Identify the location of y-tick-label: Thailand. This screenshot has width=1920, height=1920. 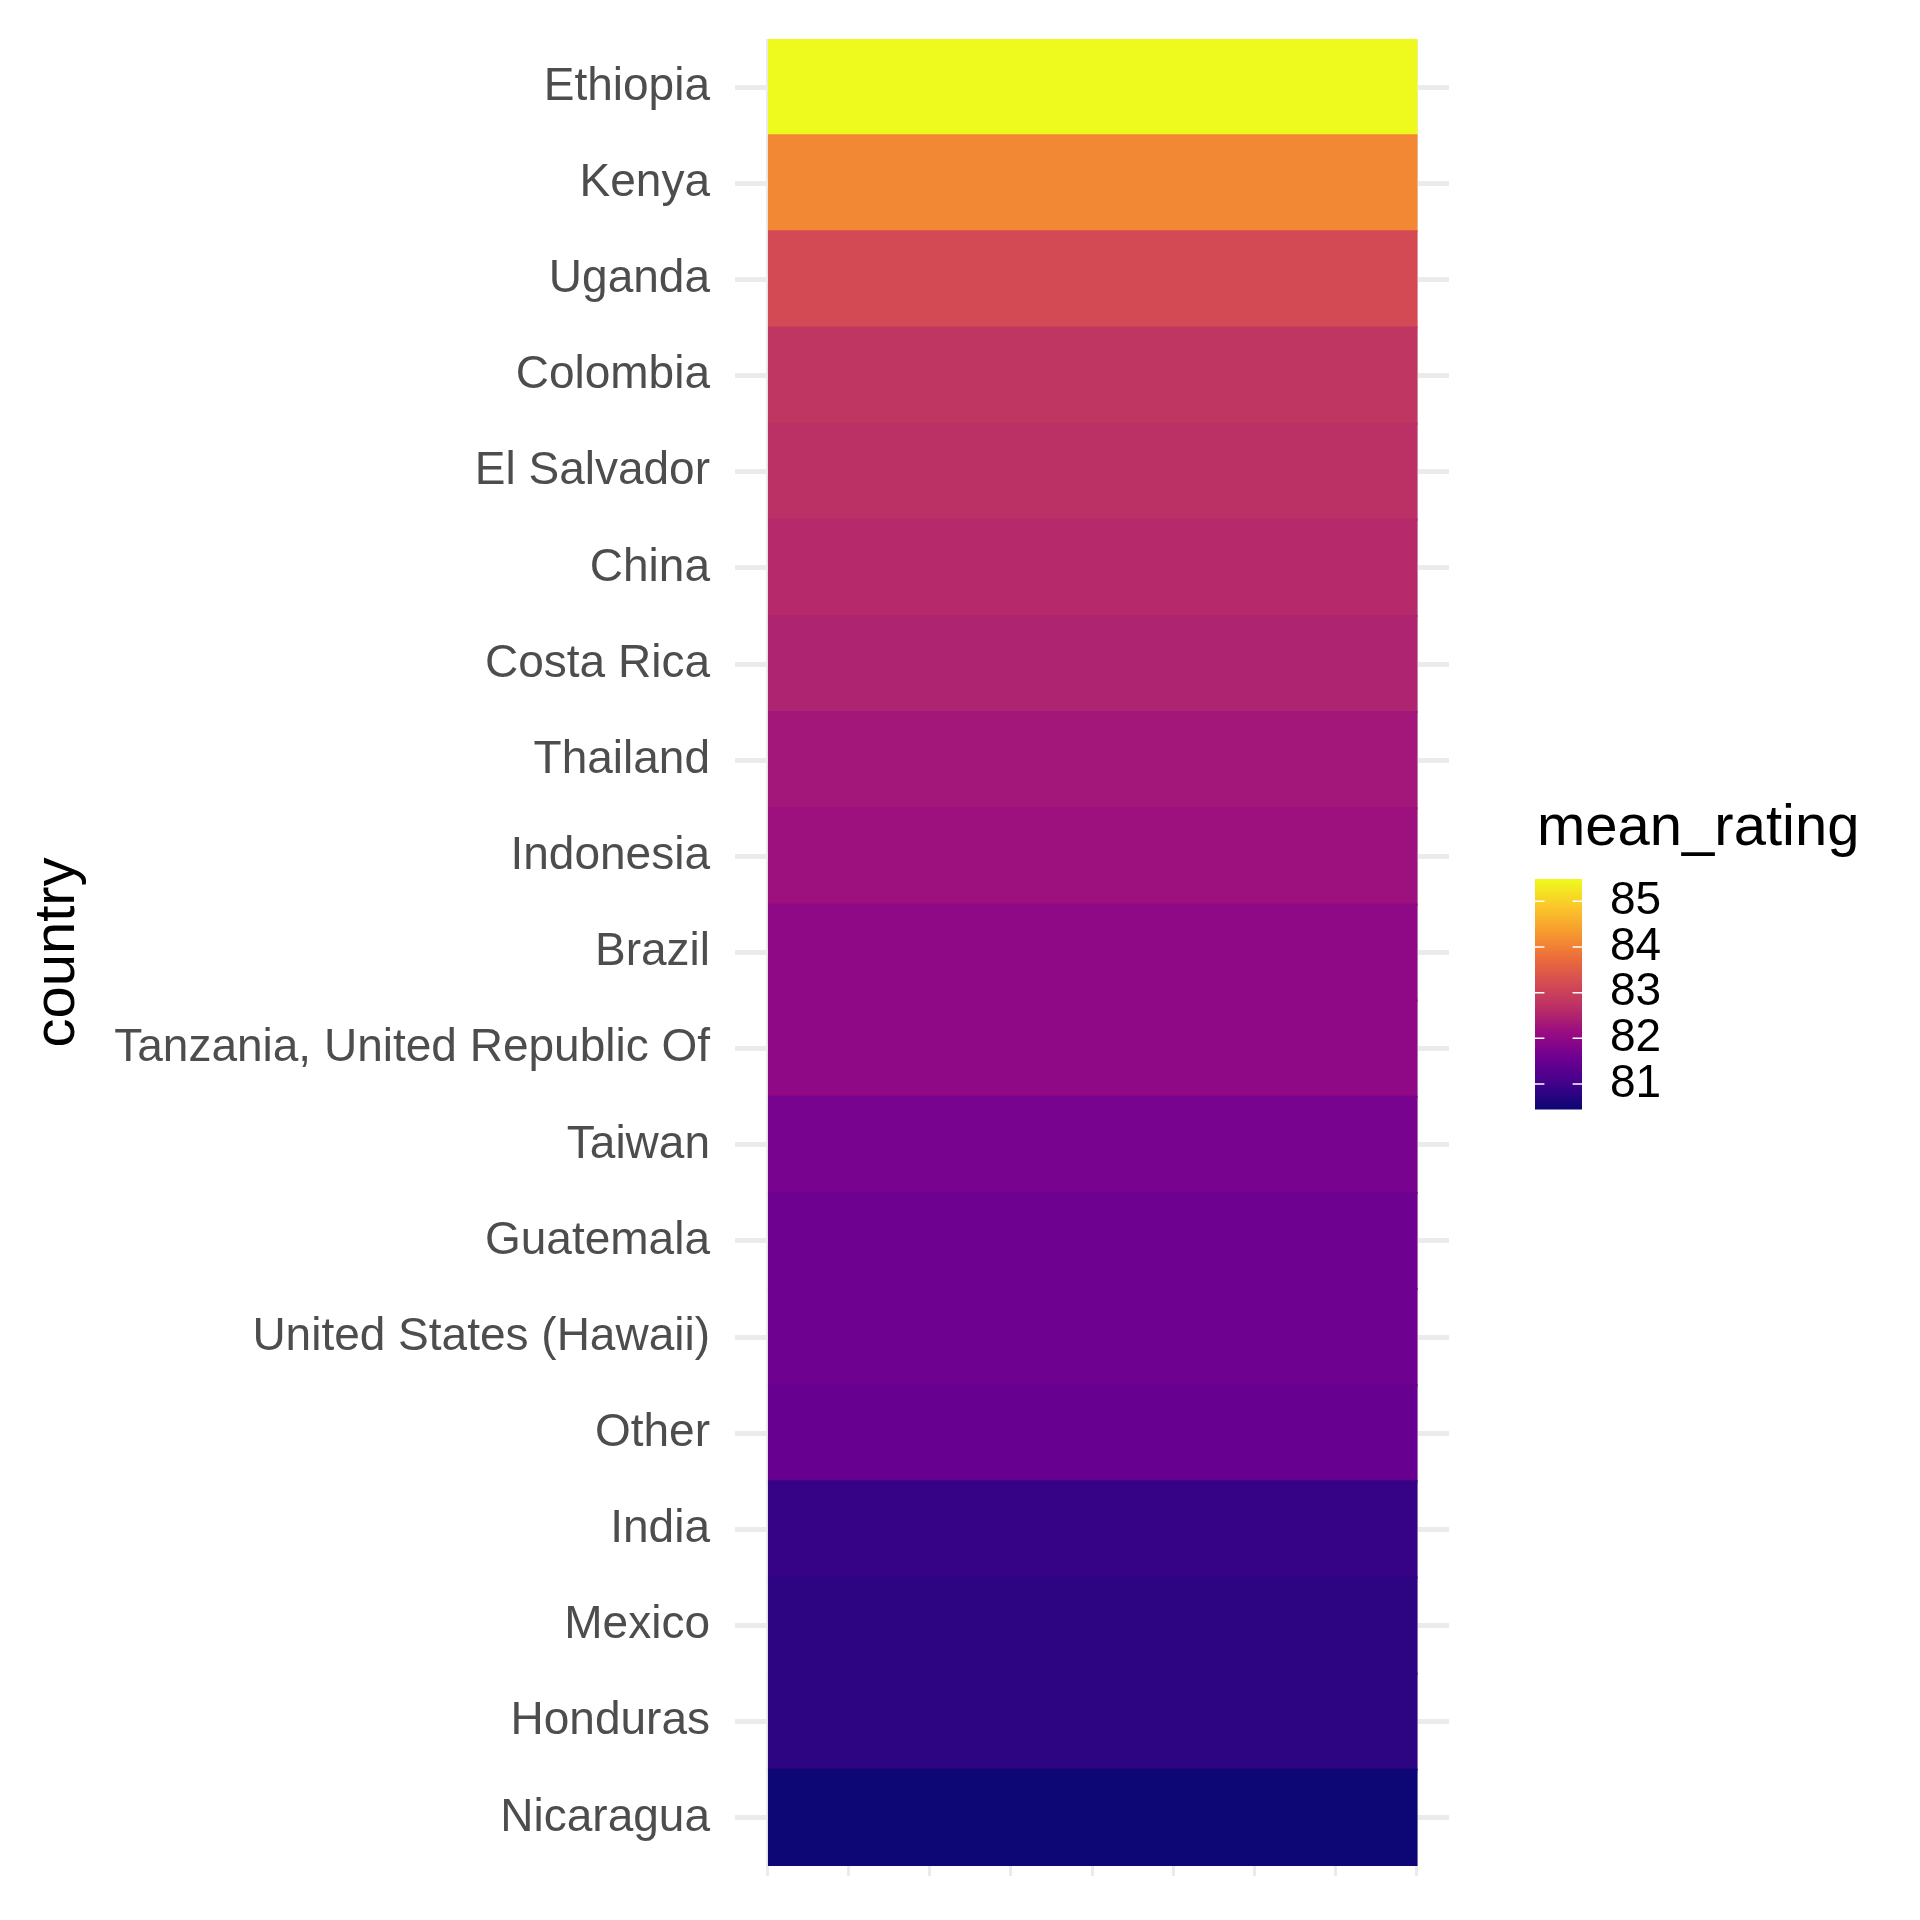
(621, 756).